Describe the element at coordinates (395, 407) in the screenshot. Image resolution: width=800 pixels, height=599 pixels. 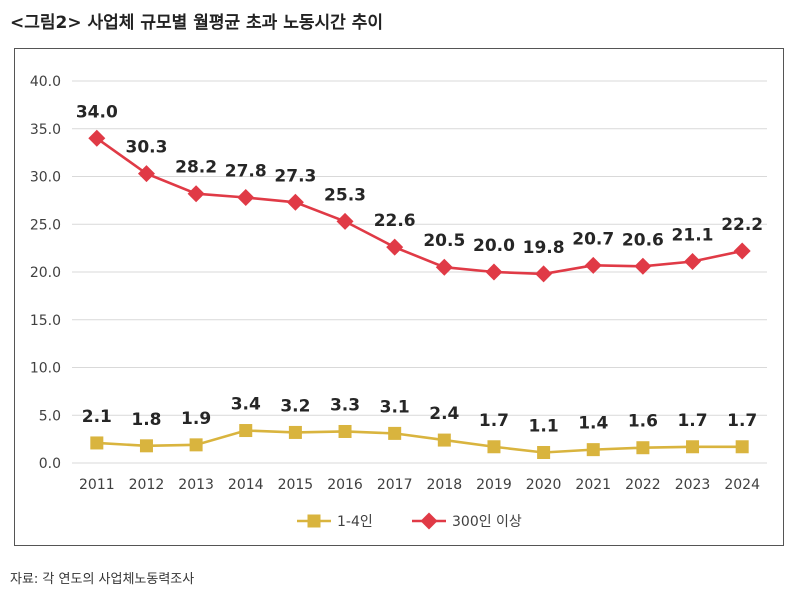
I see `data-label: 3.1` at that location.